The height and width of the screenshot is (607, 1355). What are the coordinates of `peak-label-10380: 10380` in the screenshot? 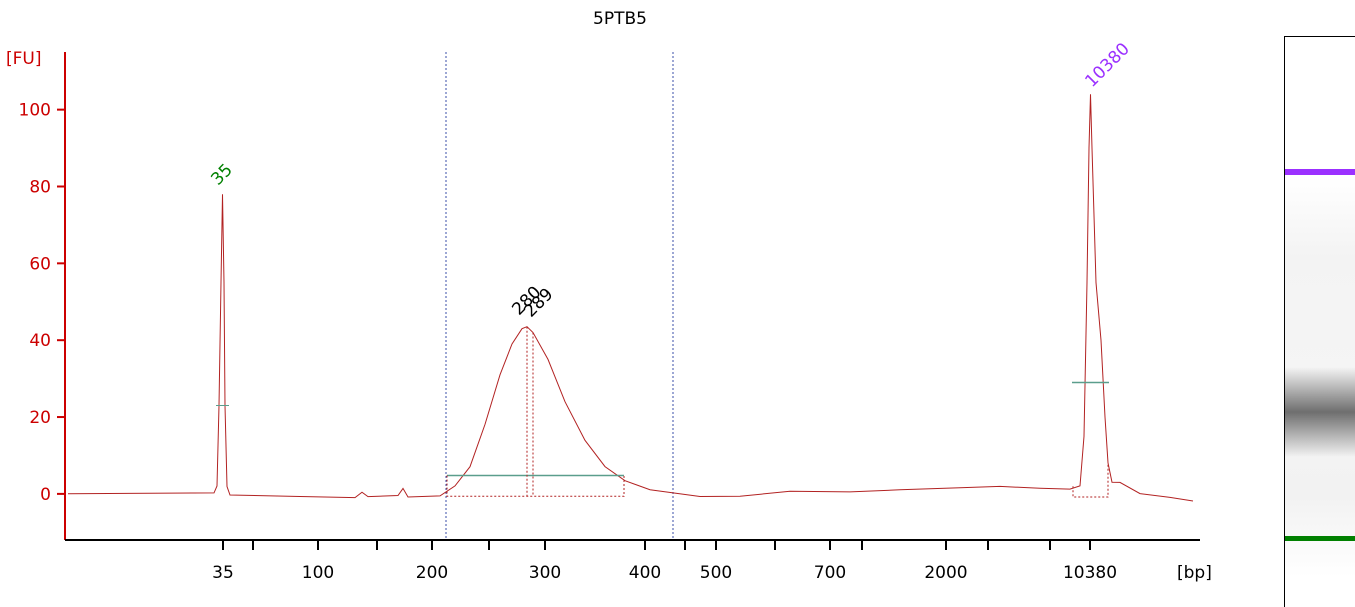 It's located at (1107, 65).